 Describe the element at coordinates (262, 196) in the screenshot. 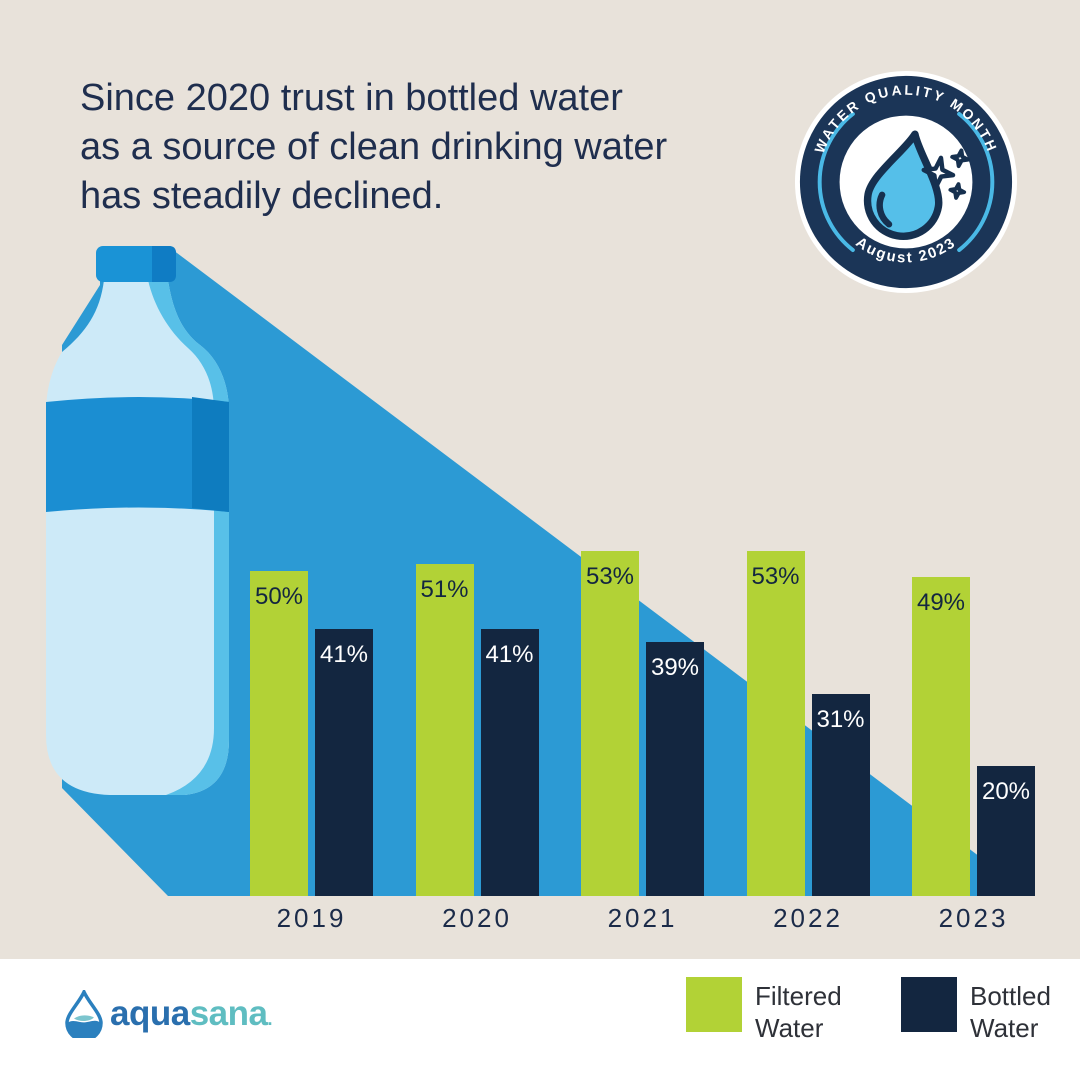

I see `headline-line-3: has steadily declined.` at that location.